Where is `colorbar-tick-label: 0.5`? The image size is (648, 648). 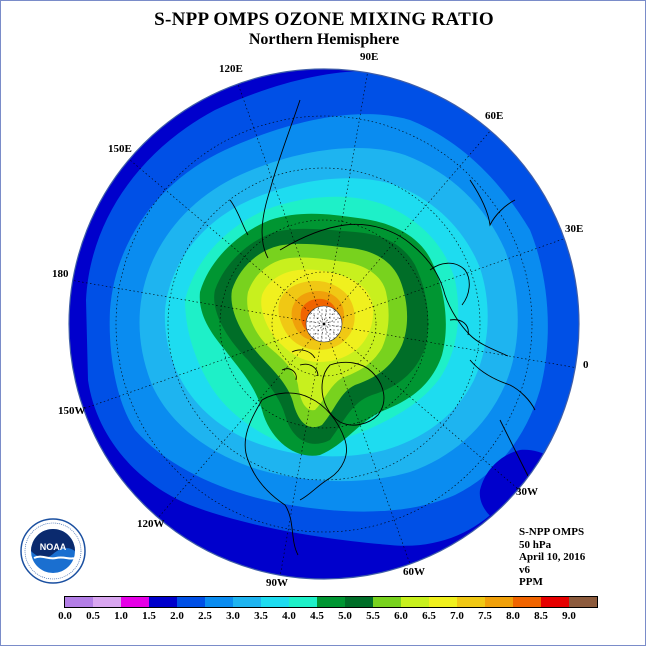 colorbar-tick-label: 0.5 is located at coordinates (93, 616).